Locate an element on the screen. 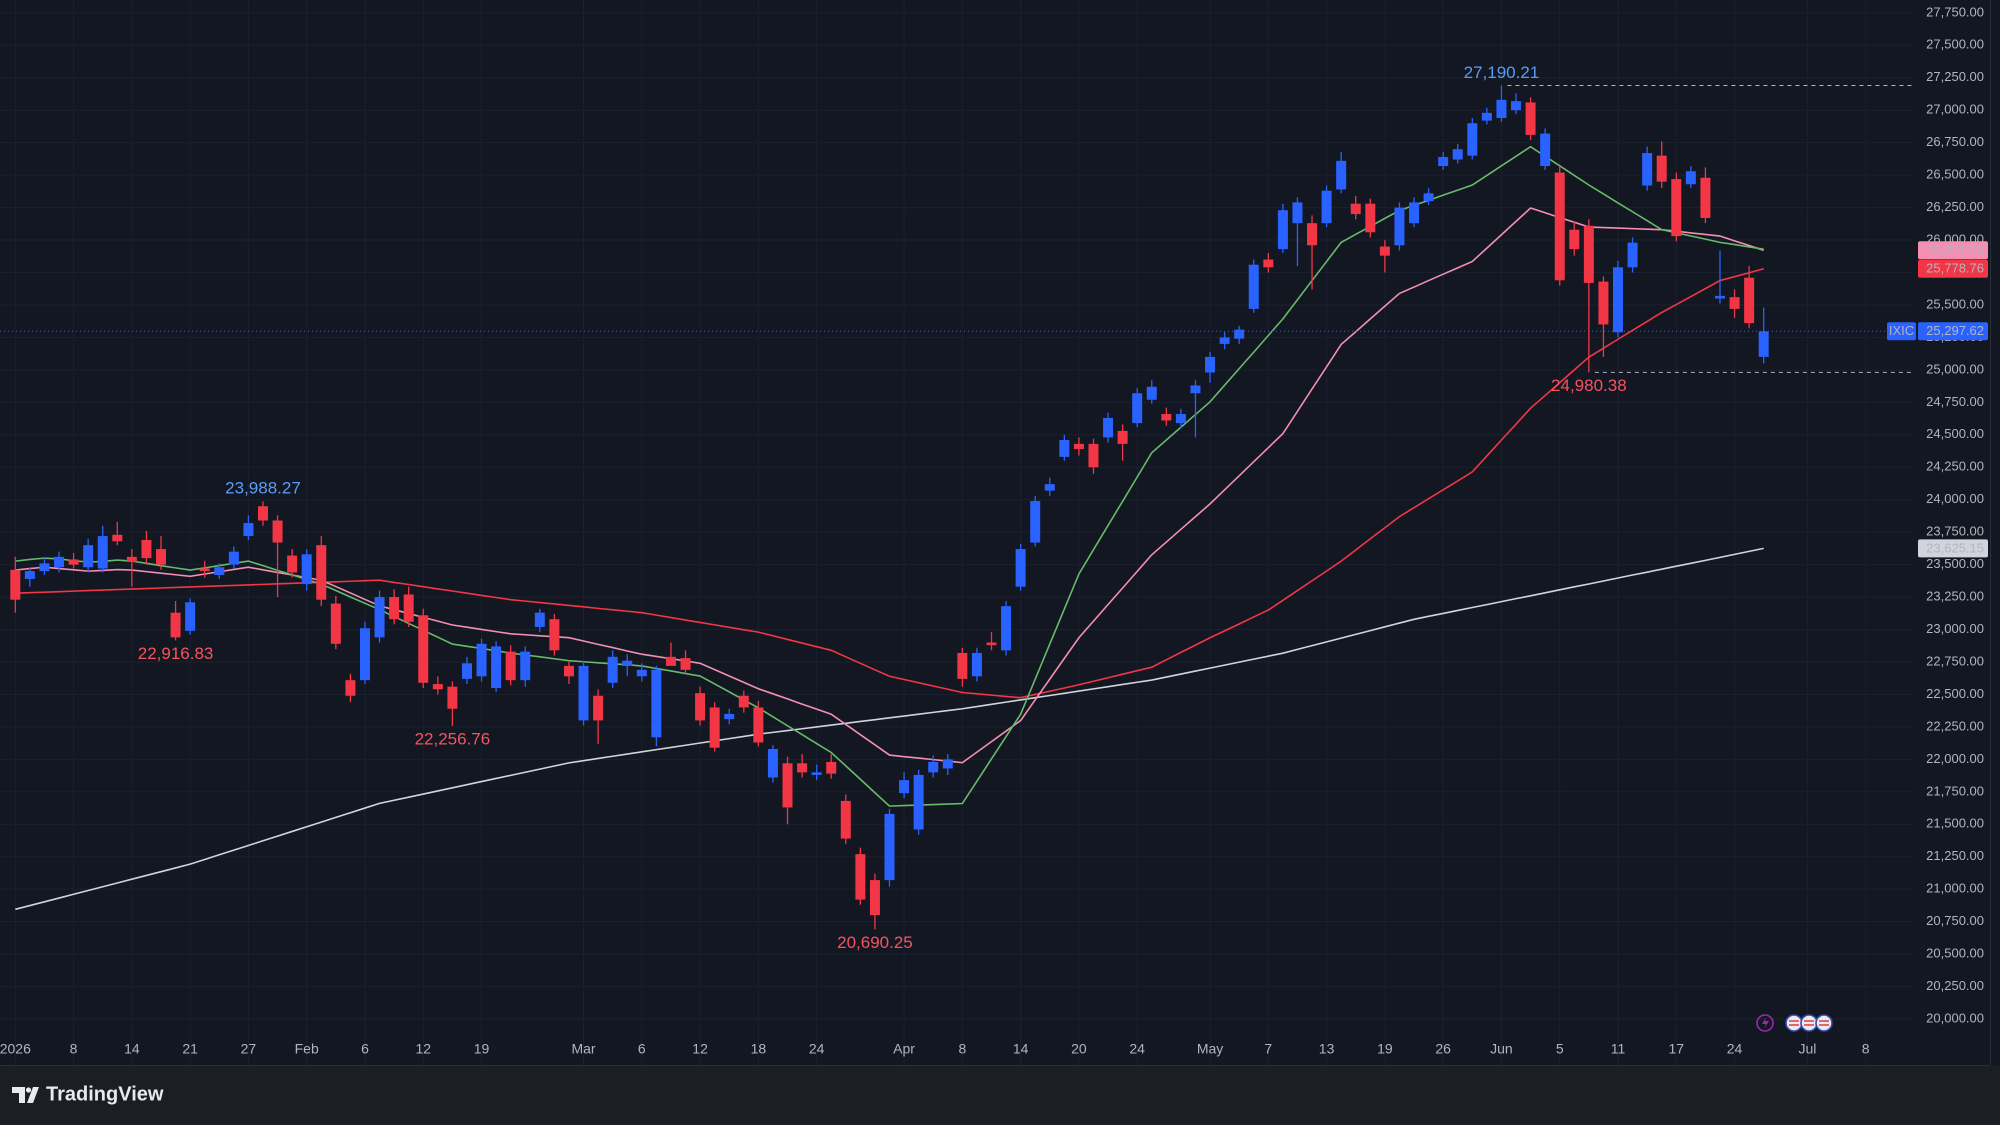  extreme-label: 20,690.25 is located at coordinates (875, 942).